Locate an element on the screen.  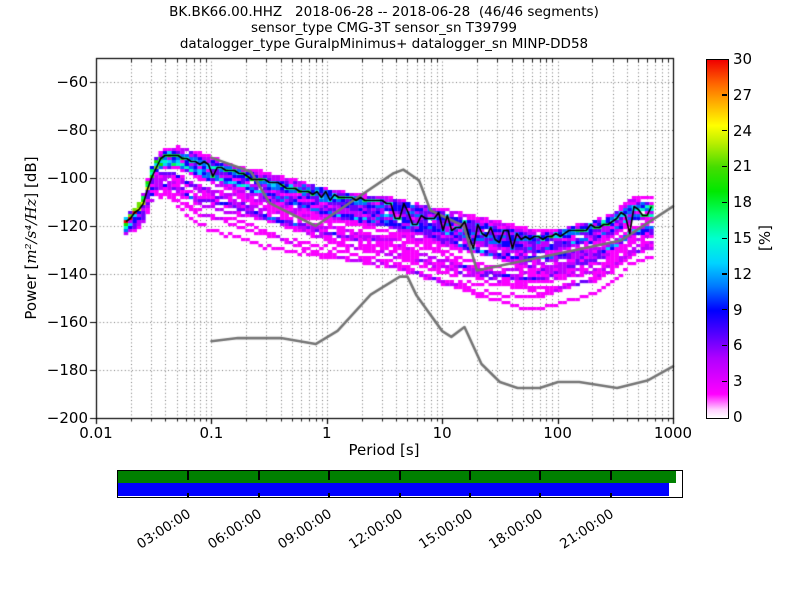
colorbar-tick-label: 24 is located at coordinates (743, 130).